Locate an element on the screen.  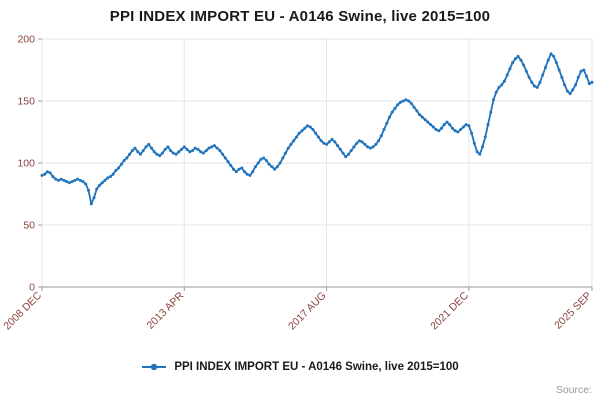
y-tick-label: 0 is located at coordinates (32, 288).